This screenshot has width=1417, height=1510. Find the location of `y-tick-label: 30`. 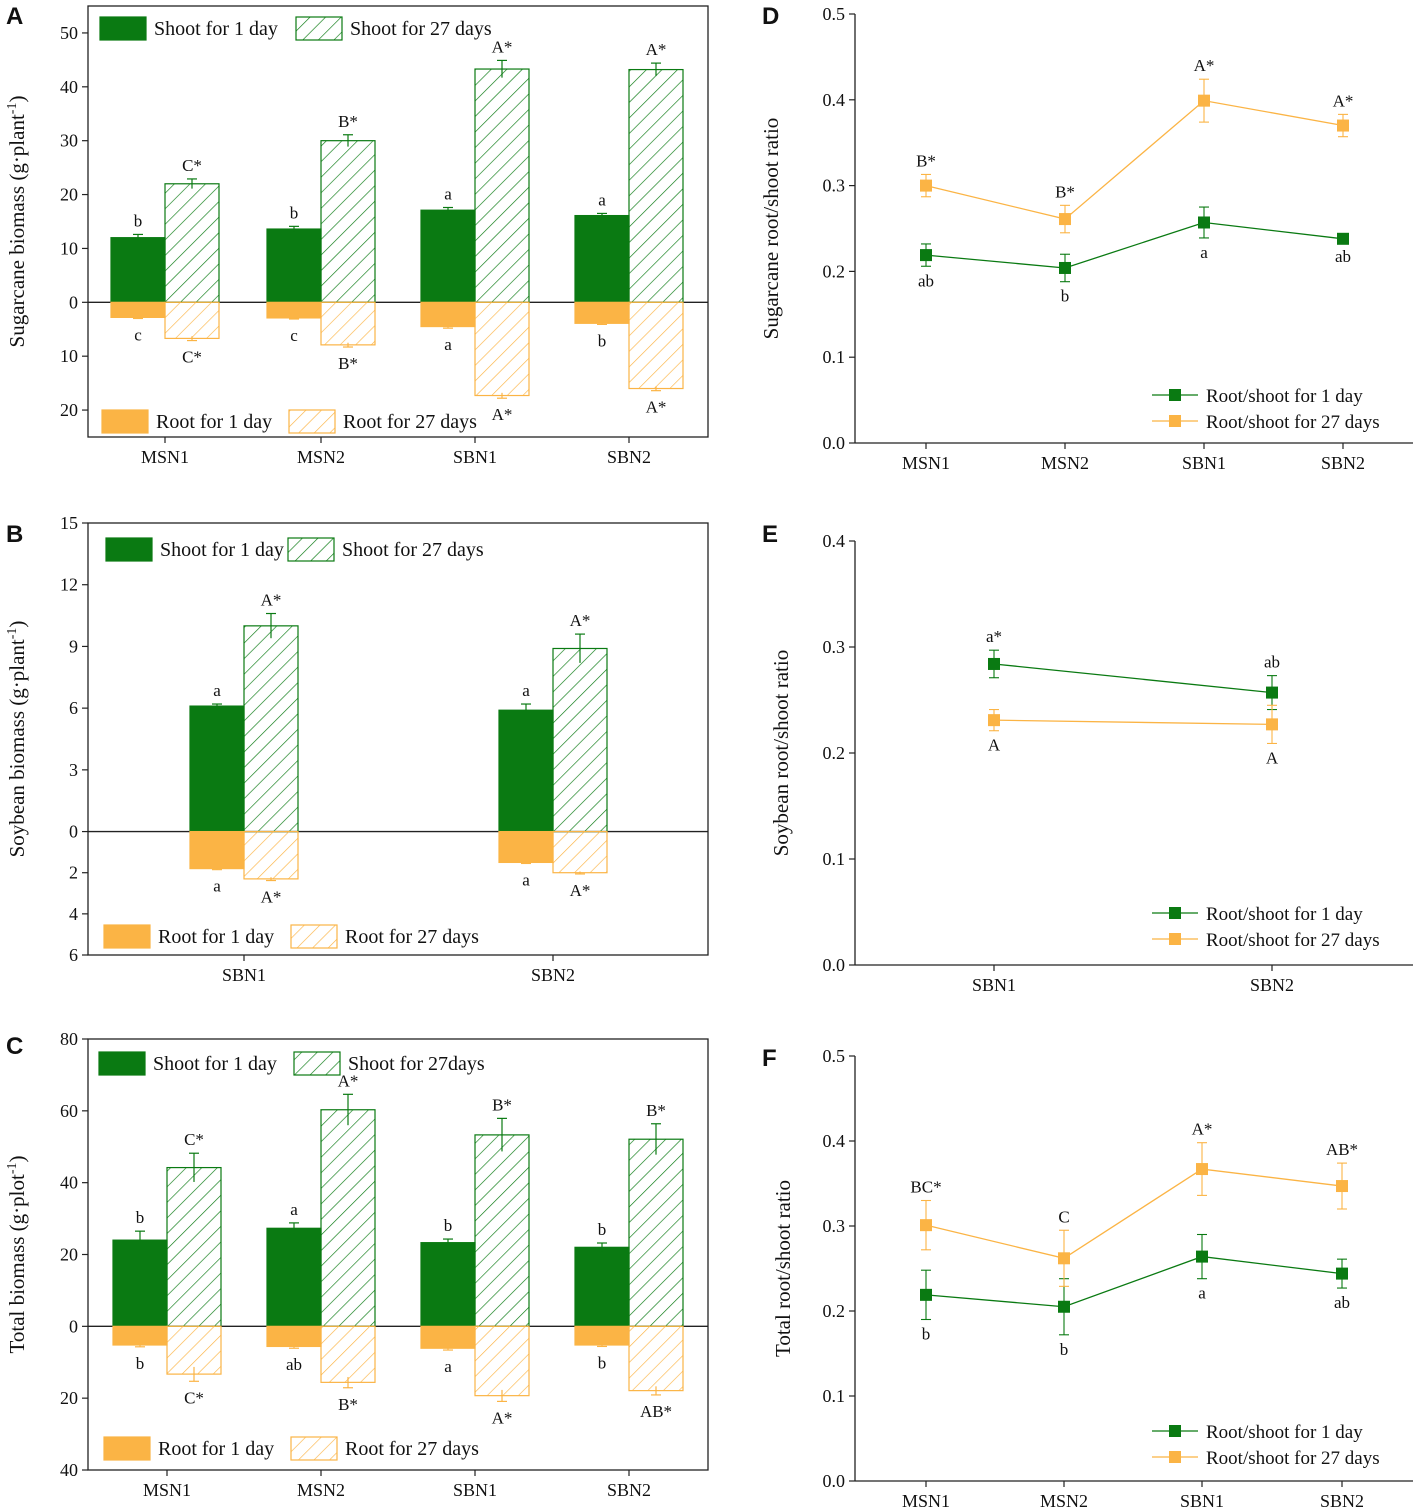

y-tick-label: 30 is located at coordinates (69, 141).